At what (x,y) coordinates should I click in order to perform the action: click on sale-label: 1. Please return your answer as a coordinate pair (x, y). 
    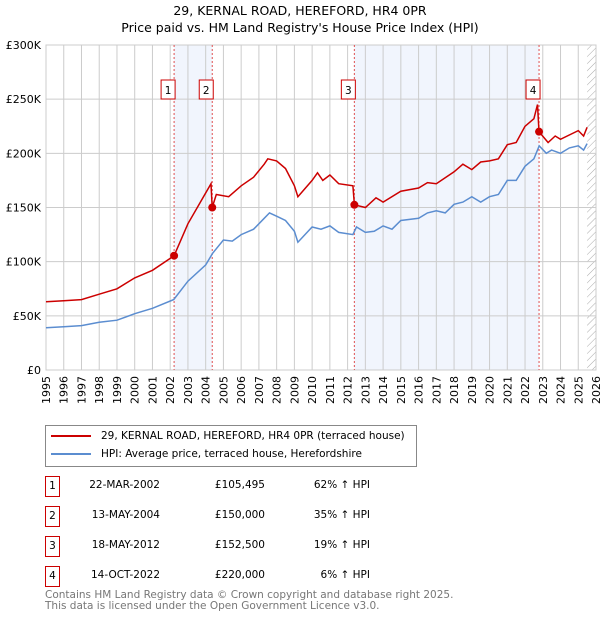
    Looking at the image, I should click on (168, 91).